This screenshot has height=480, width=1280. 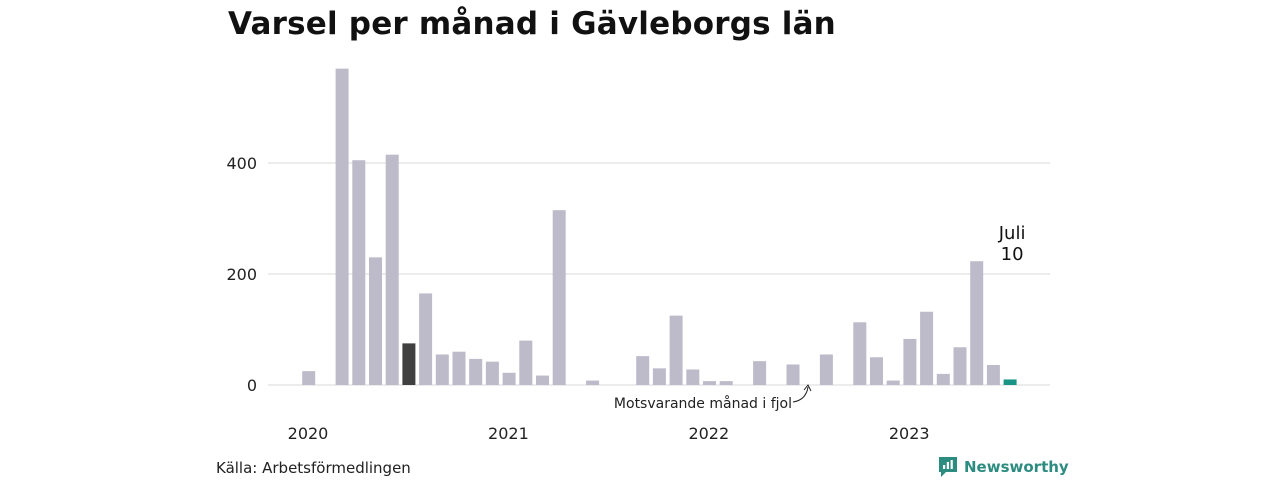 I want to click on annotation-value: 10, so click(x=1012, y=254).